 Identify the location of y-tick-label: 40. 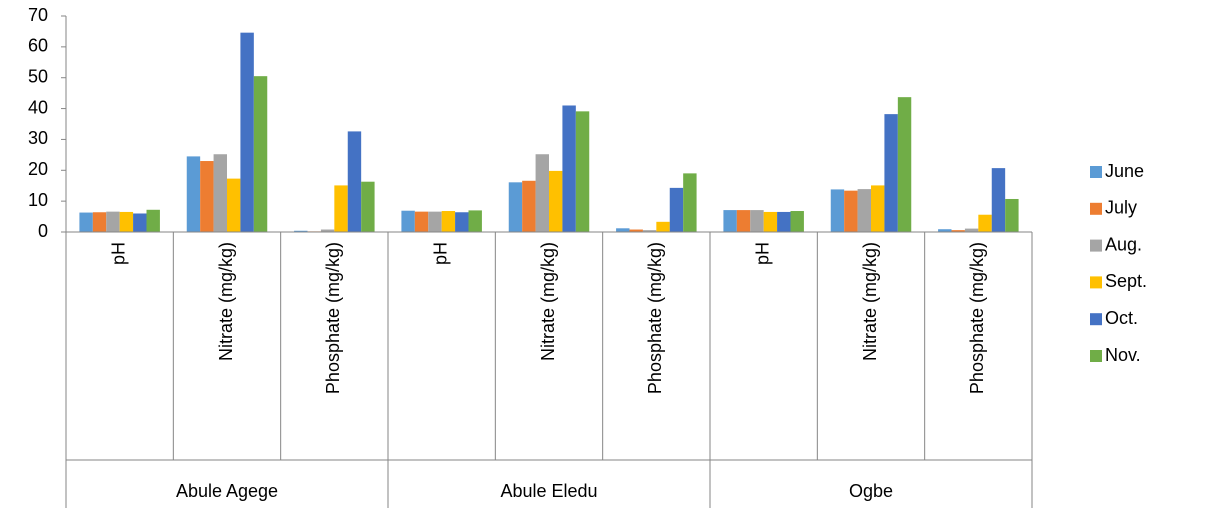
(38, 107).